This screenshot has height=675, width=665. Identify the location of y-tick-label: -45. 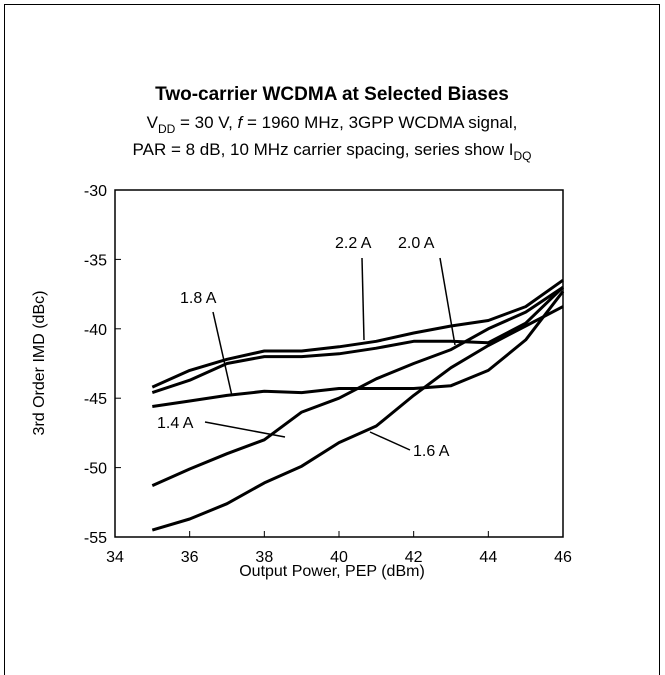
(95, 399).